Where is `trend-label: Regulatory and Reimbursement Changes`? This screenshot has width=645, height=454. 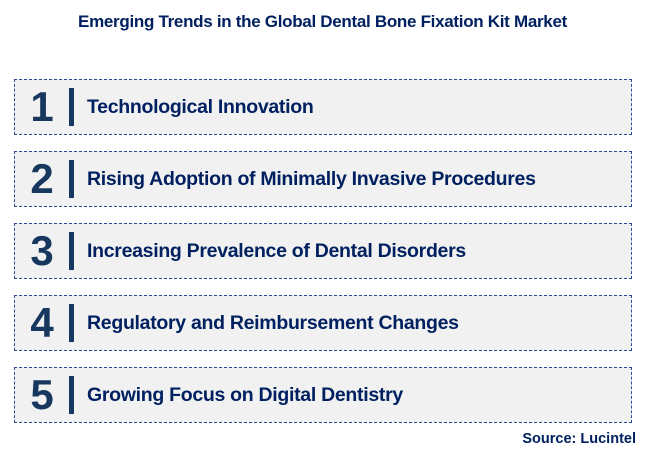
trend-label: Regulatory and Reimbursement Changes is located at coordinates (273, 322).